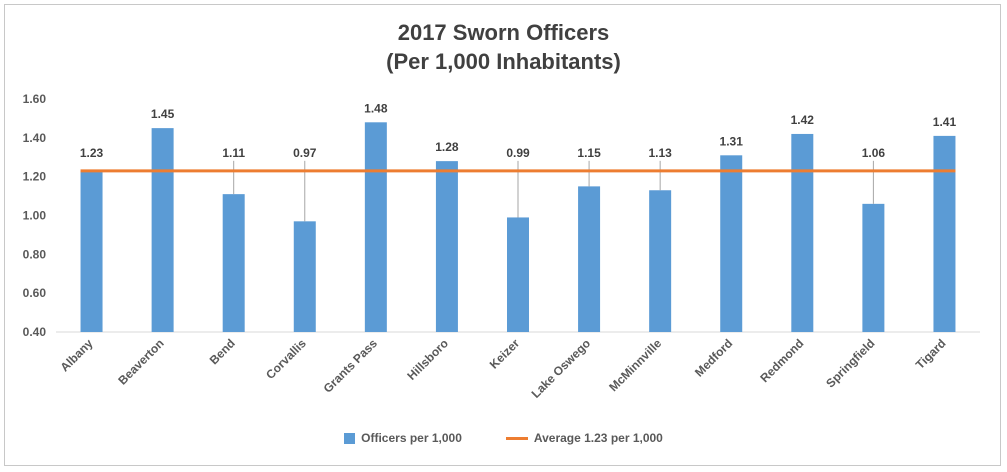 The width and height of the screenshot is (1007, 472). What do you see at coordinates (427, 359) in the screenshot?
I see `x-tick-label: Hillsboro` at bounding box center [427, 359].